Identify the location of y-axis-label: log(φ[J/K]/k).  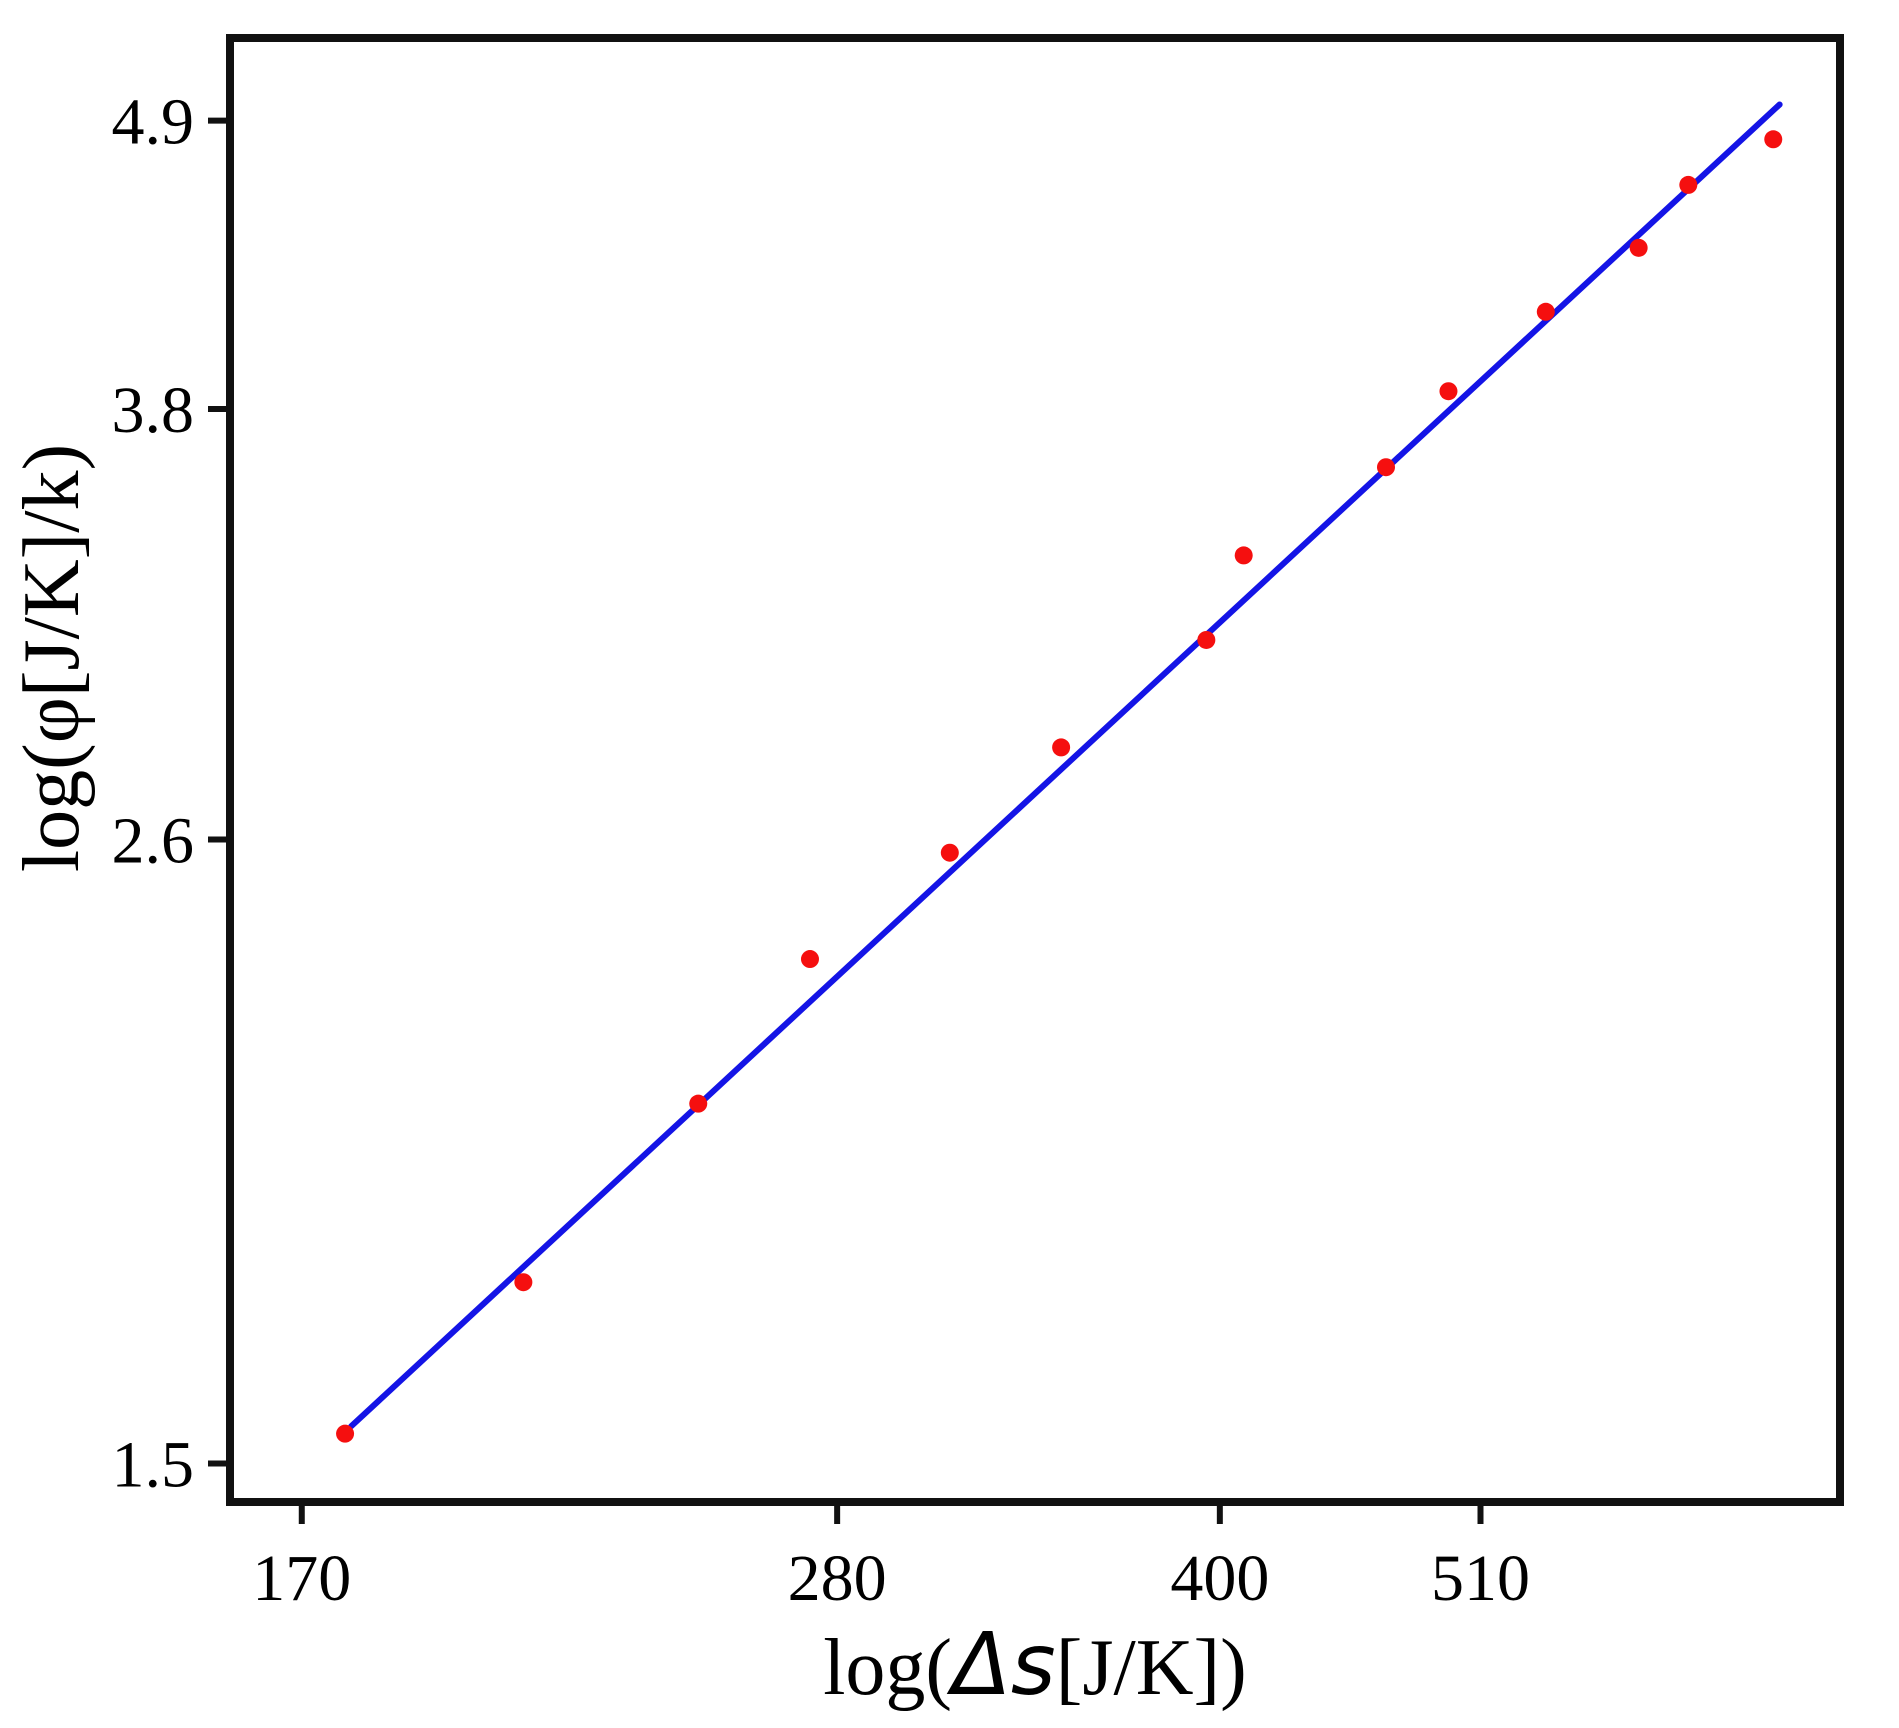
(52, 658).